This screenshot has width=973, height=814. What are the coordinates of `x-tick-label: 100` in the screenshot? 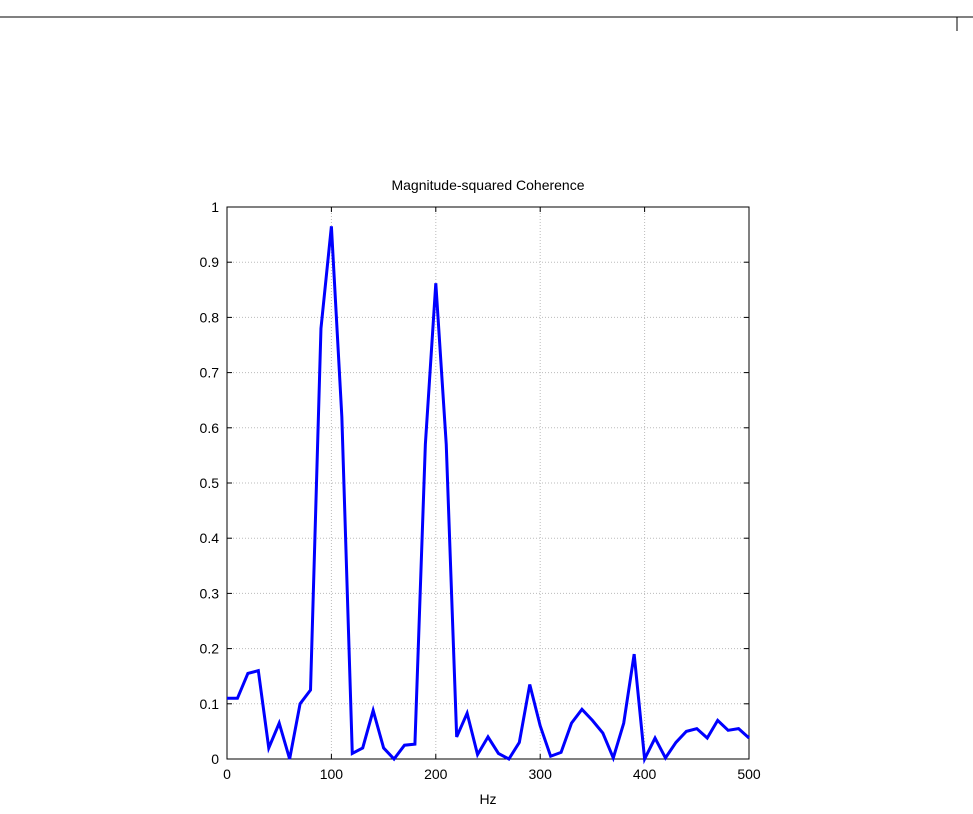 It's located at (332, 774).